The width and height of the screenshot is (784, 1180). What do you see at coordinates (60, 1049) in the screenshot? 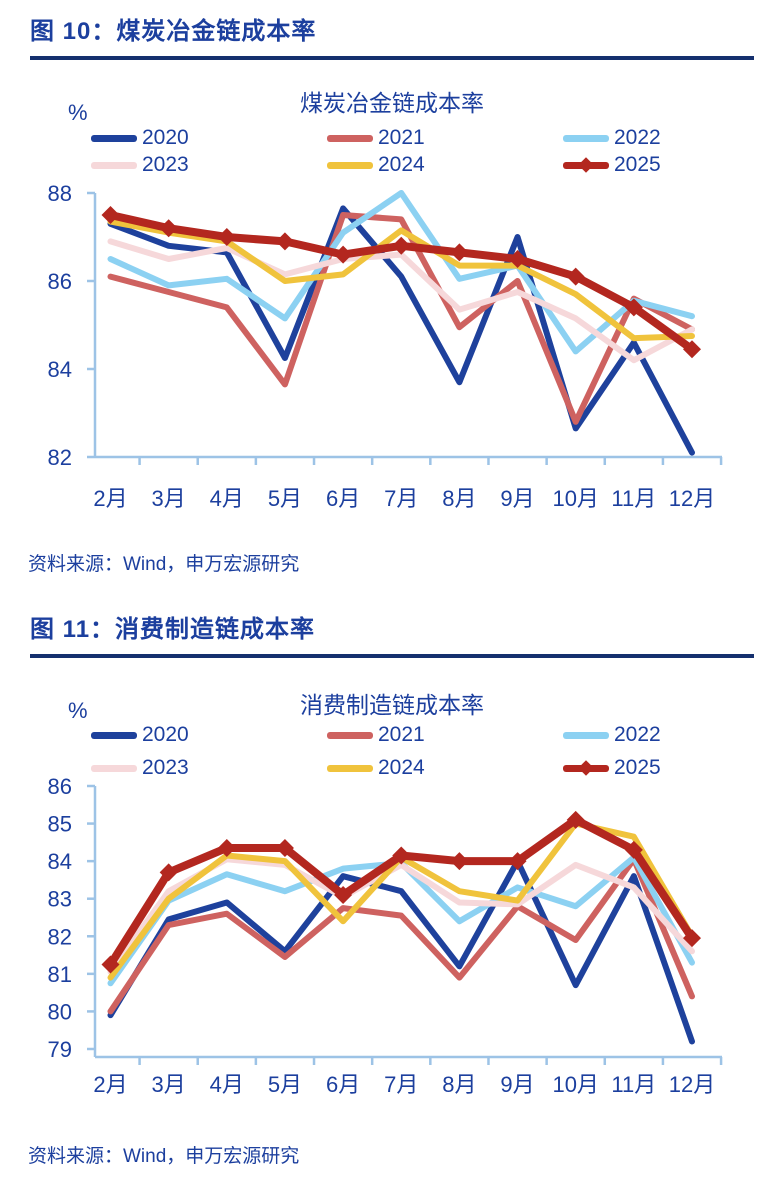
I see `y-tick-label: 79` at bounding box center [60, 1049].